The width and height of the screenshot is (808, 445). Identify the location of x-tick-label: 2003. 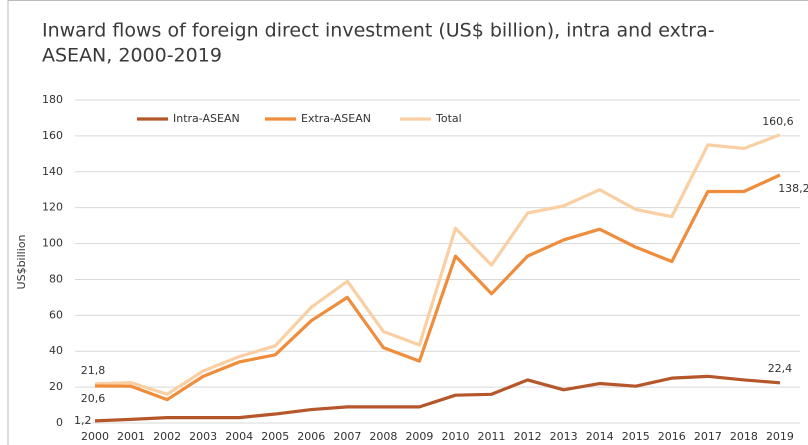
(203, 436).